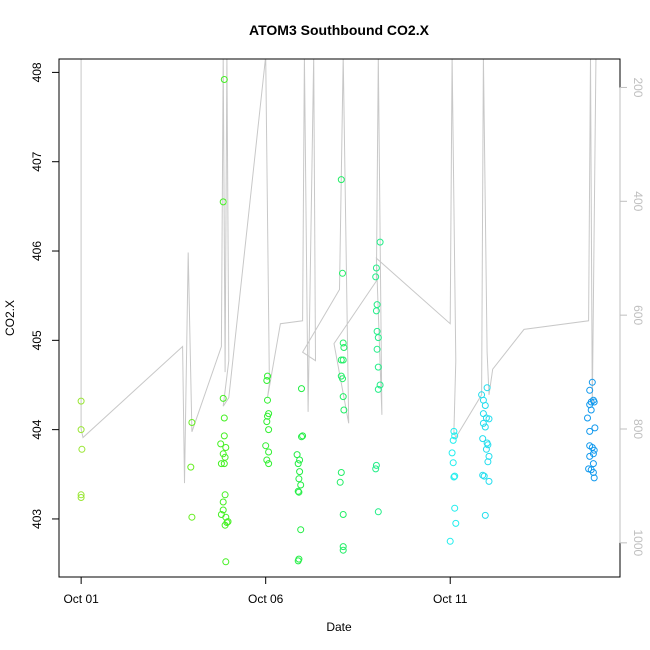 This screenshot has width=650, height=650. What do you see at coordinates (266, 599) in the screenshot?
I see `x-tick-label: Oct 06` at bounding box center [266, 599].